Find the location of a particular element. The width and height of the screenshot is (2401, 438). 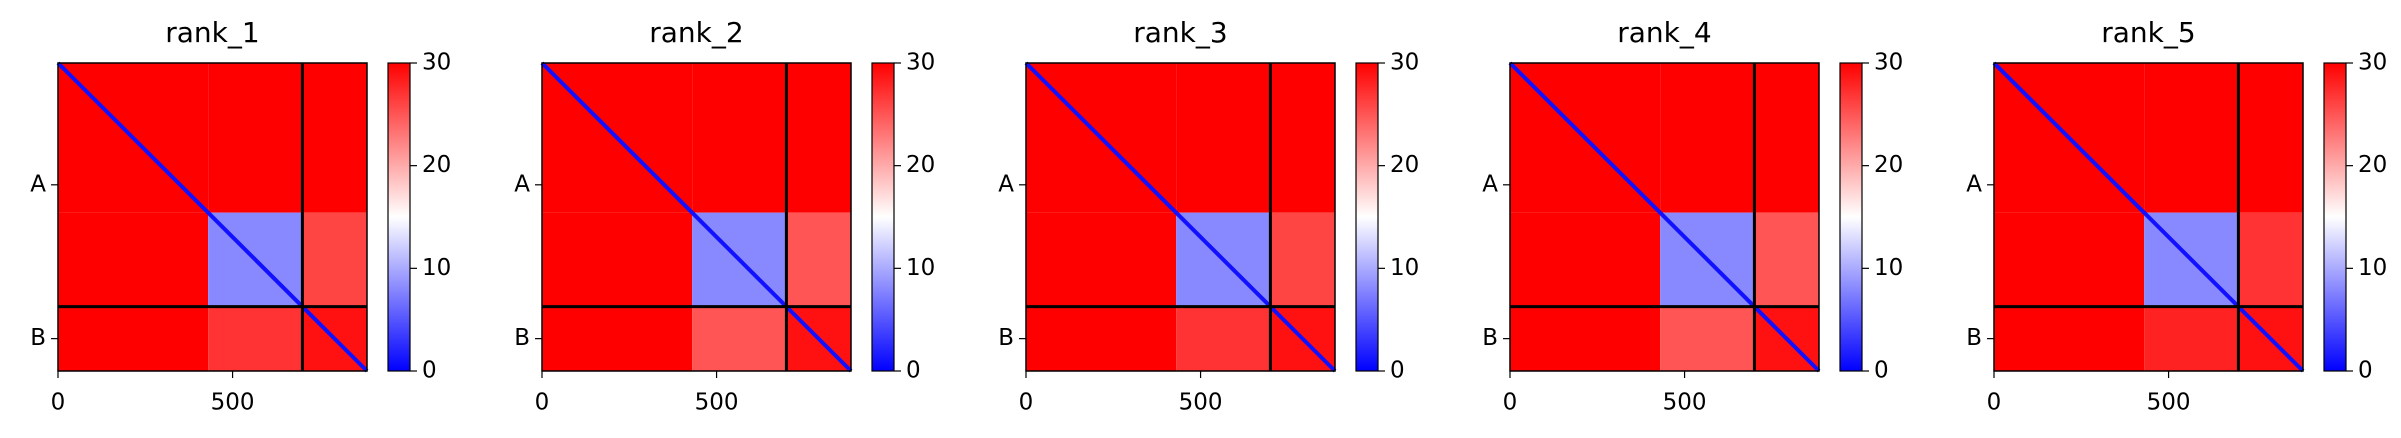

panel-title: rank_3 is located at coordinates (1180, 32).